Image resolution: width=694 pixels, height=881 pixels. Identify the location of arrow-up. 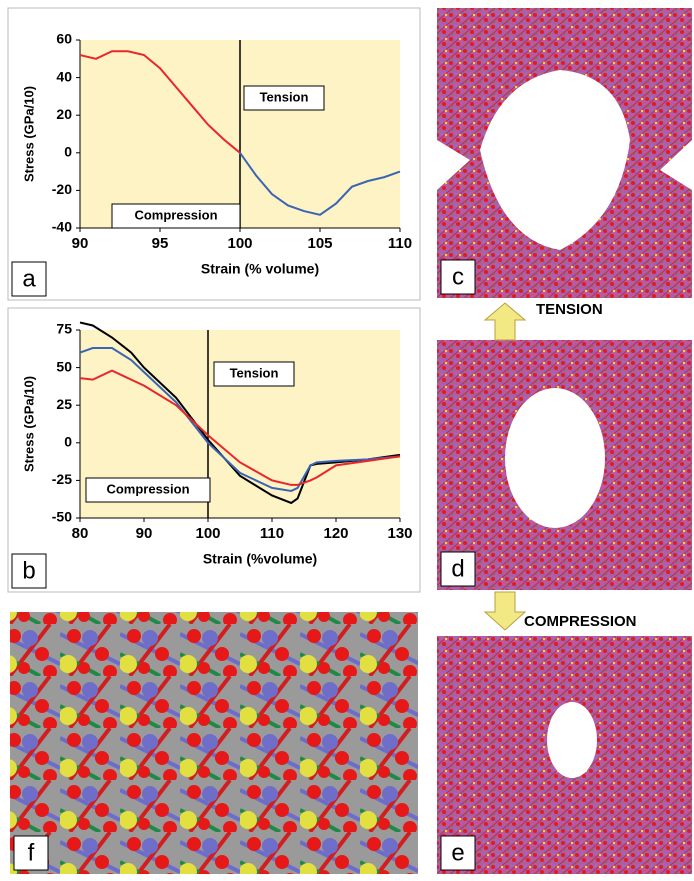
(505, 321).